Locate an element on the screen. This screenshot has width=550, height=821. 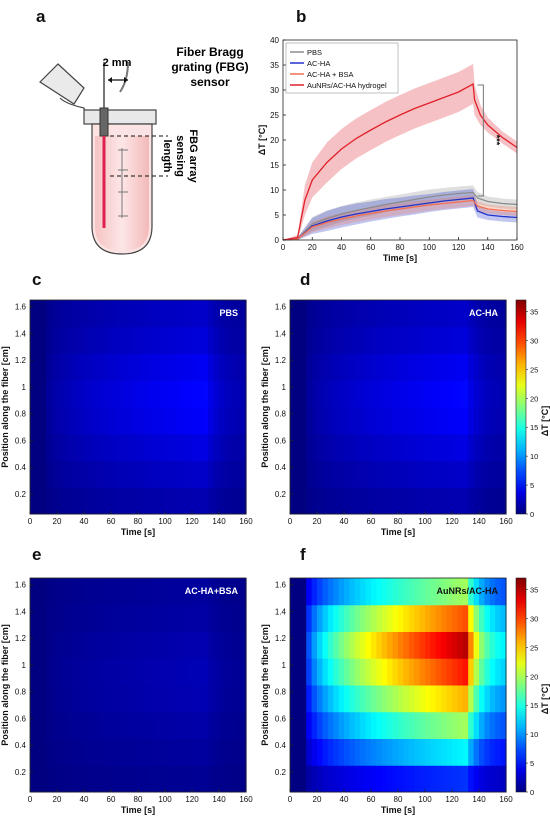
x-tick-label-b: 80 is located at coordinates (400, 247).